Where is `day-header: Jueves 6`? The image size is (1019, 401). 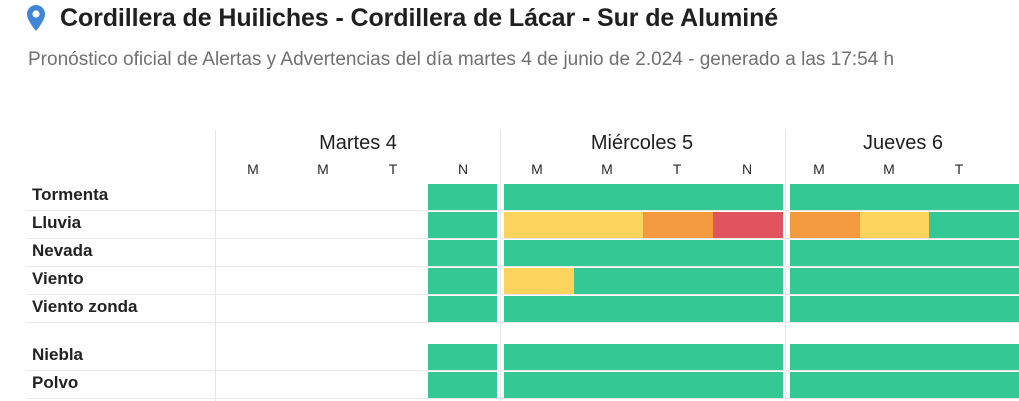
day-header: Jueves 6 is located at coordinates (903, 143).